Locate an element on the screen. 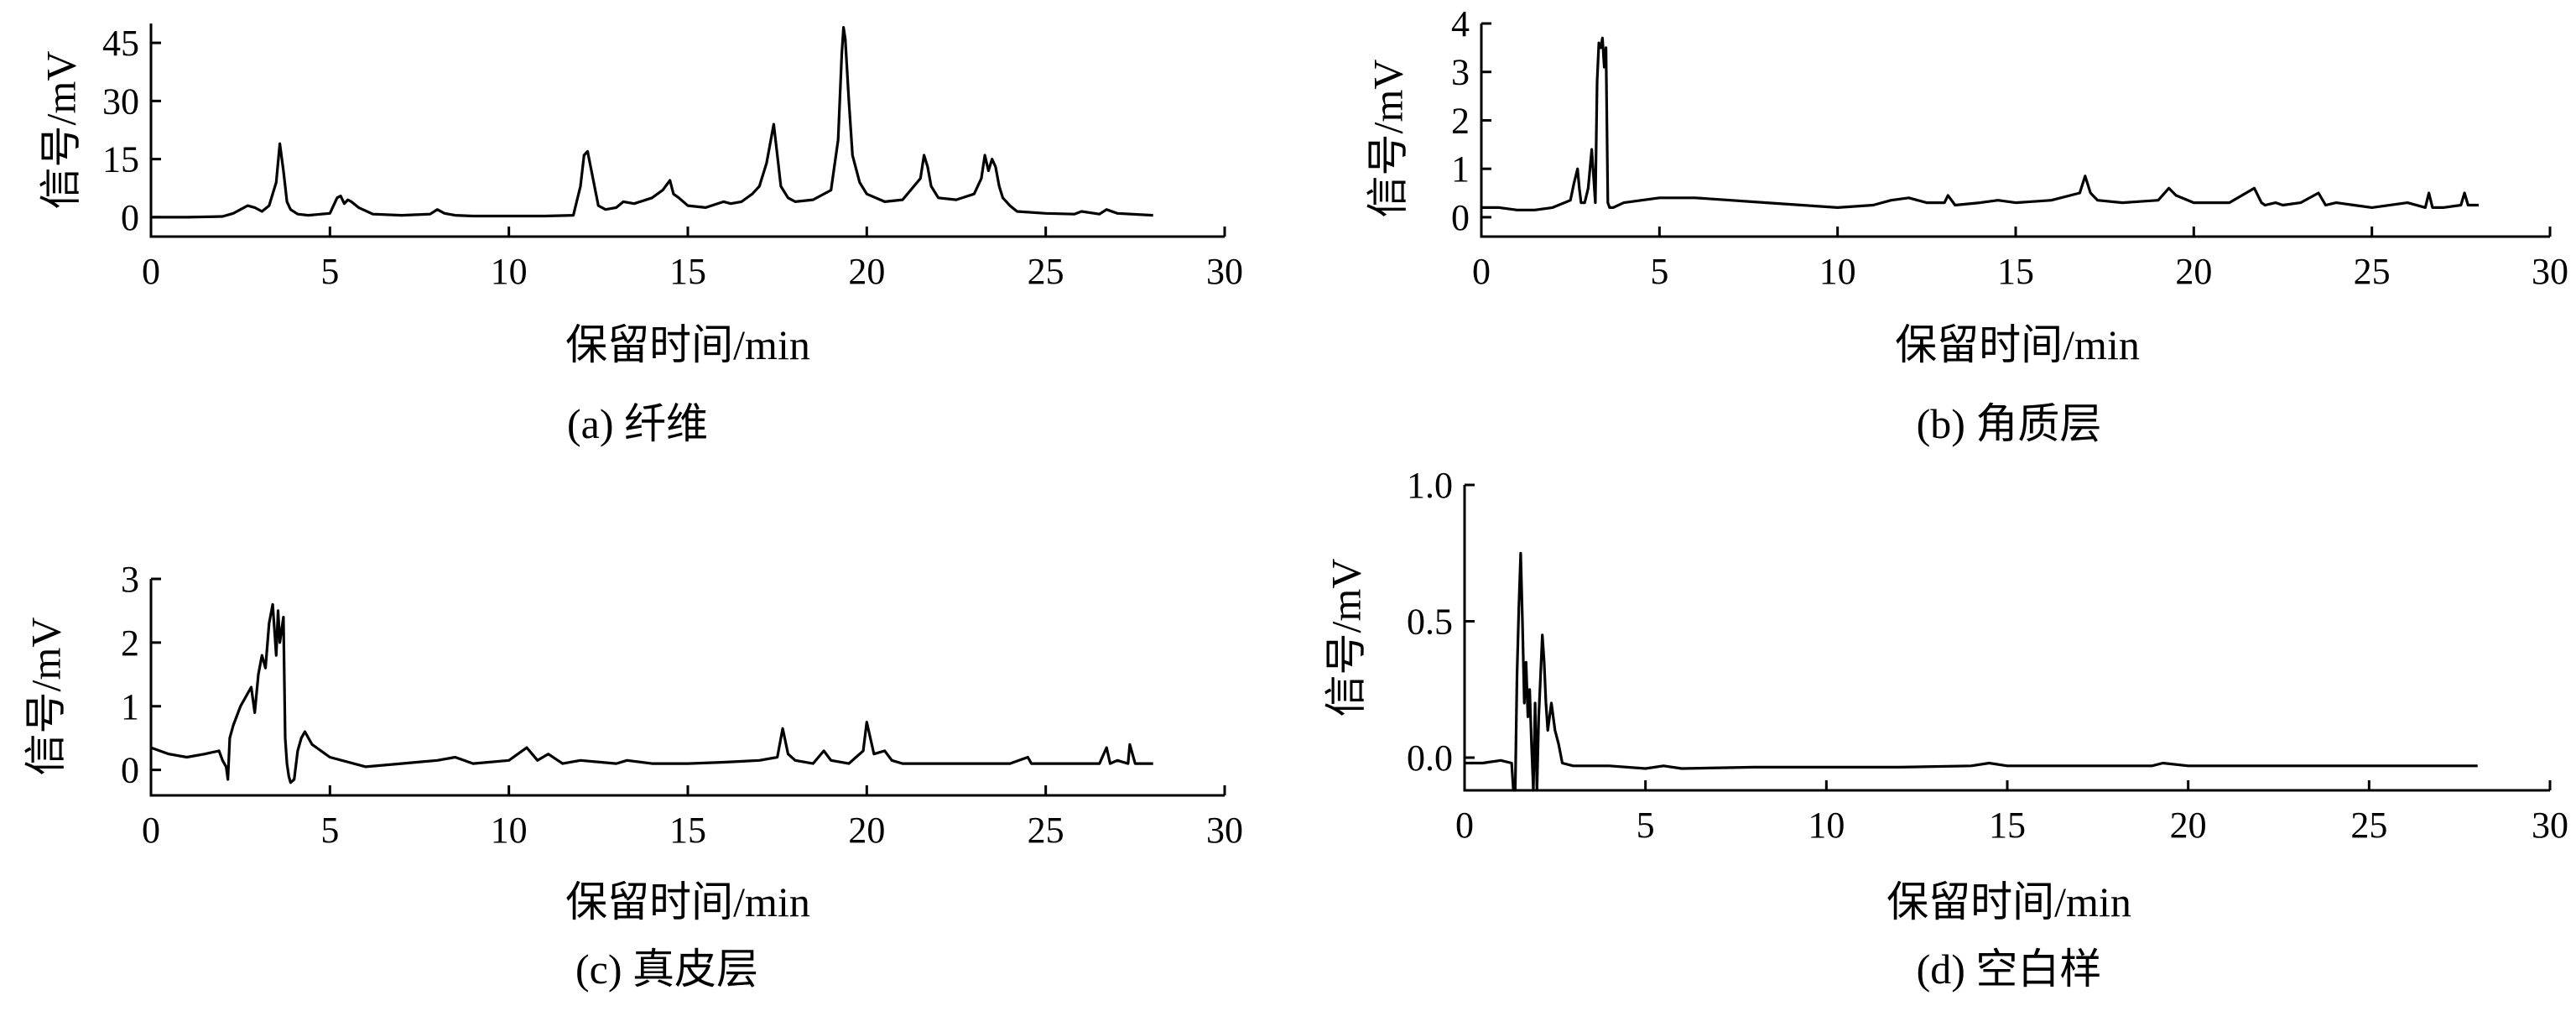 This screenshot has width=2576, height=1011. panel-b-plot is located at coordinates (1980, 123).